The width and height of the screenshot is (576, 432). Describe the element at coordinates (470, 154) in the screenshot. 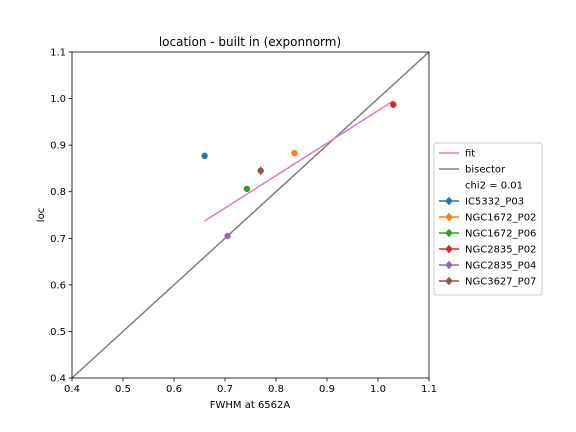

I see `legend-label: fit` at that location.